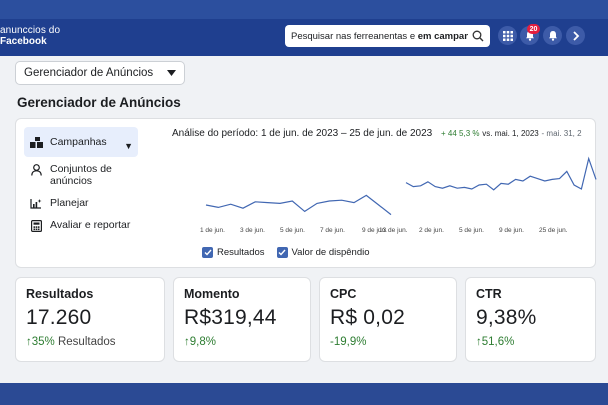  I want to click on apps-grid-button, so click(507, 35).